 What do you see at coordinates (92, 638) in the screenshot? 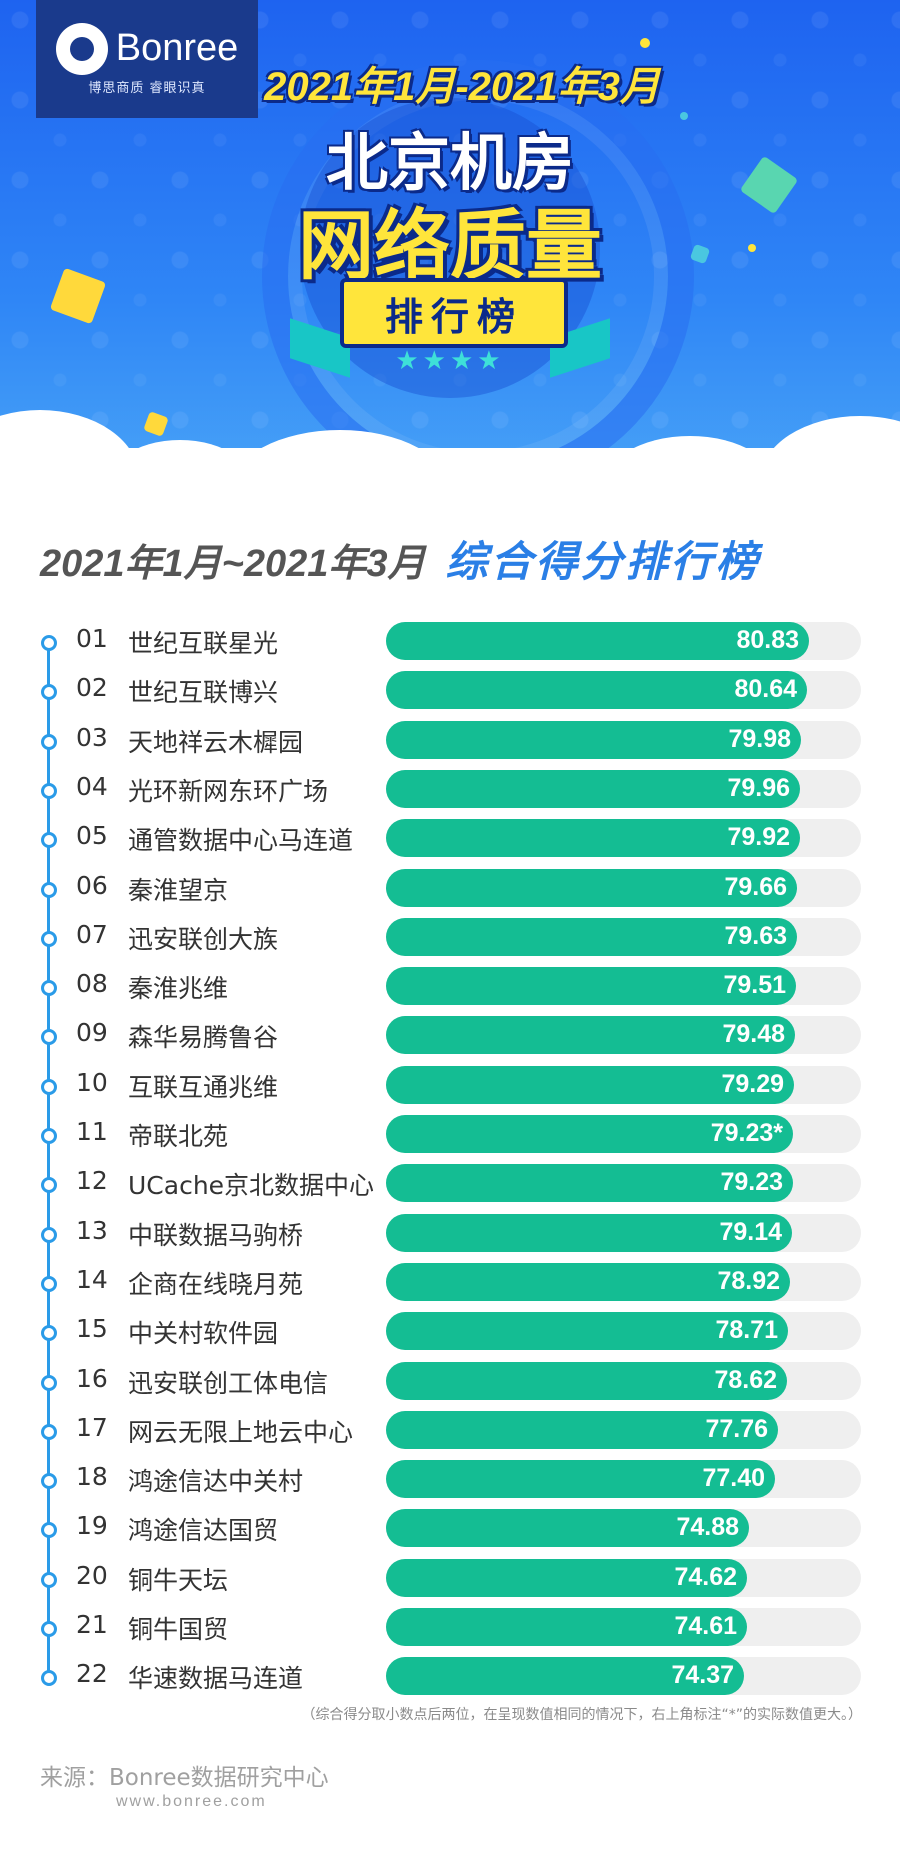
I see `rank-number: 01` at bounding box center [92, 638].